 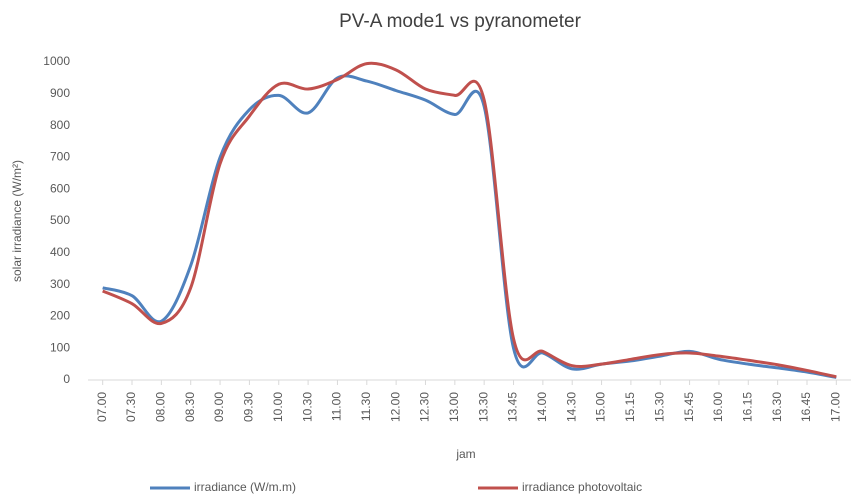 What do you see at coordinates (337, 406) in the screenshot?
I see `x-tick-label: 11.00` at bounding box center [337, 406].